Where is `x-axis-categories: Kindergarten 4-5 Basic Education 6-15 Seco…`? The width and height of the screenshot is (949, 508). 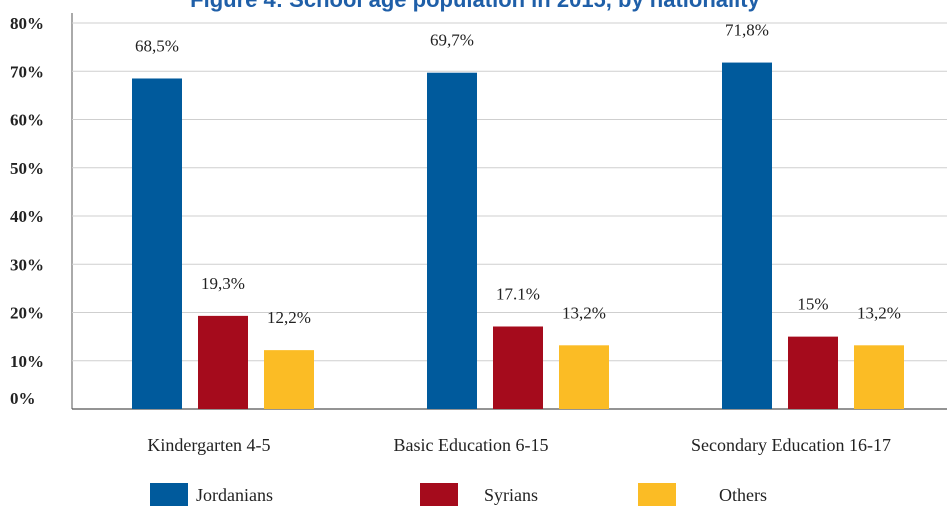
x-axis-categories: Kindergarten 4-5 Basic Education 6-15 Seco… is located at coordinates (519, 445).